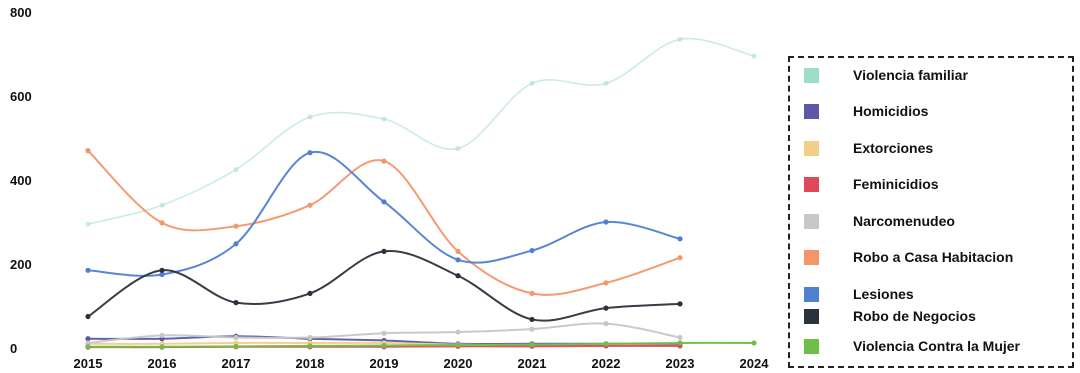  I want to click on legend-item: Feminicidios, so click(871, 184).